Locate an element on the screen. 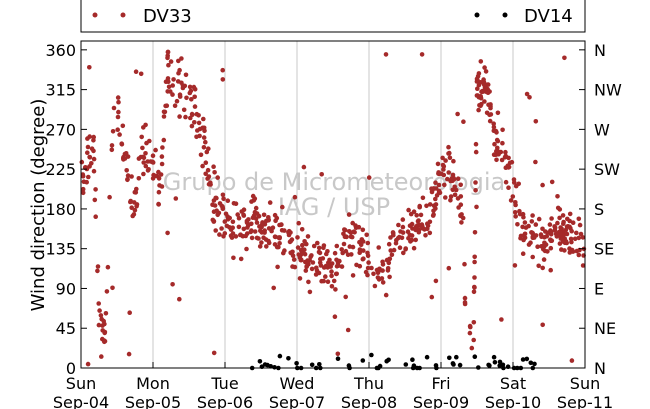 The width and height of the screenshot is (650, 409). y2-tick-label: N is located at coordinates (600, 50).